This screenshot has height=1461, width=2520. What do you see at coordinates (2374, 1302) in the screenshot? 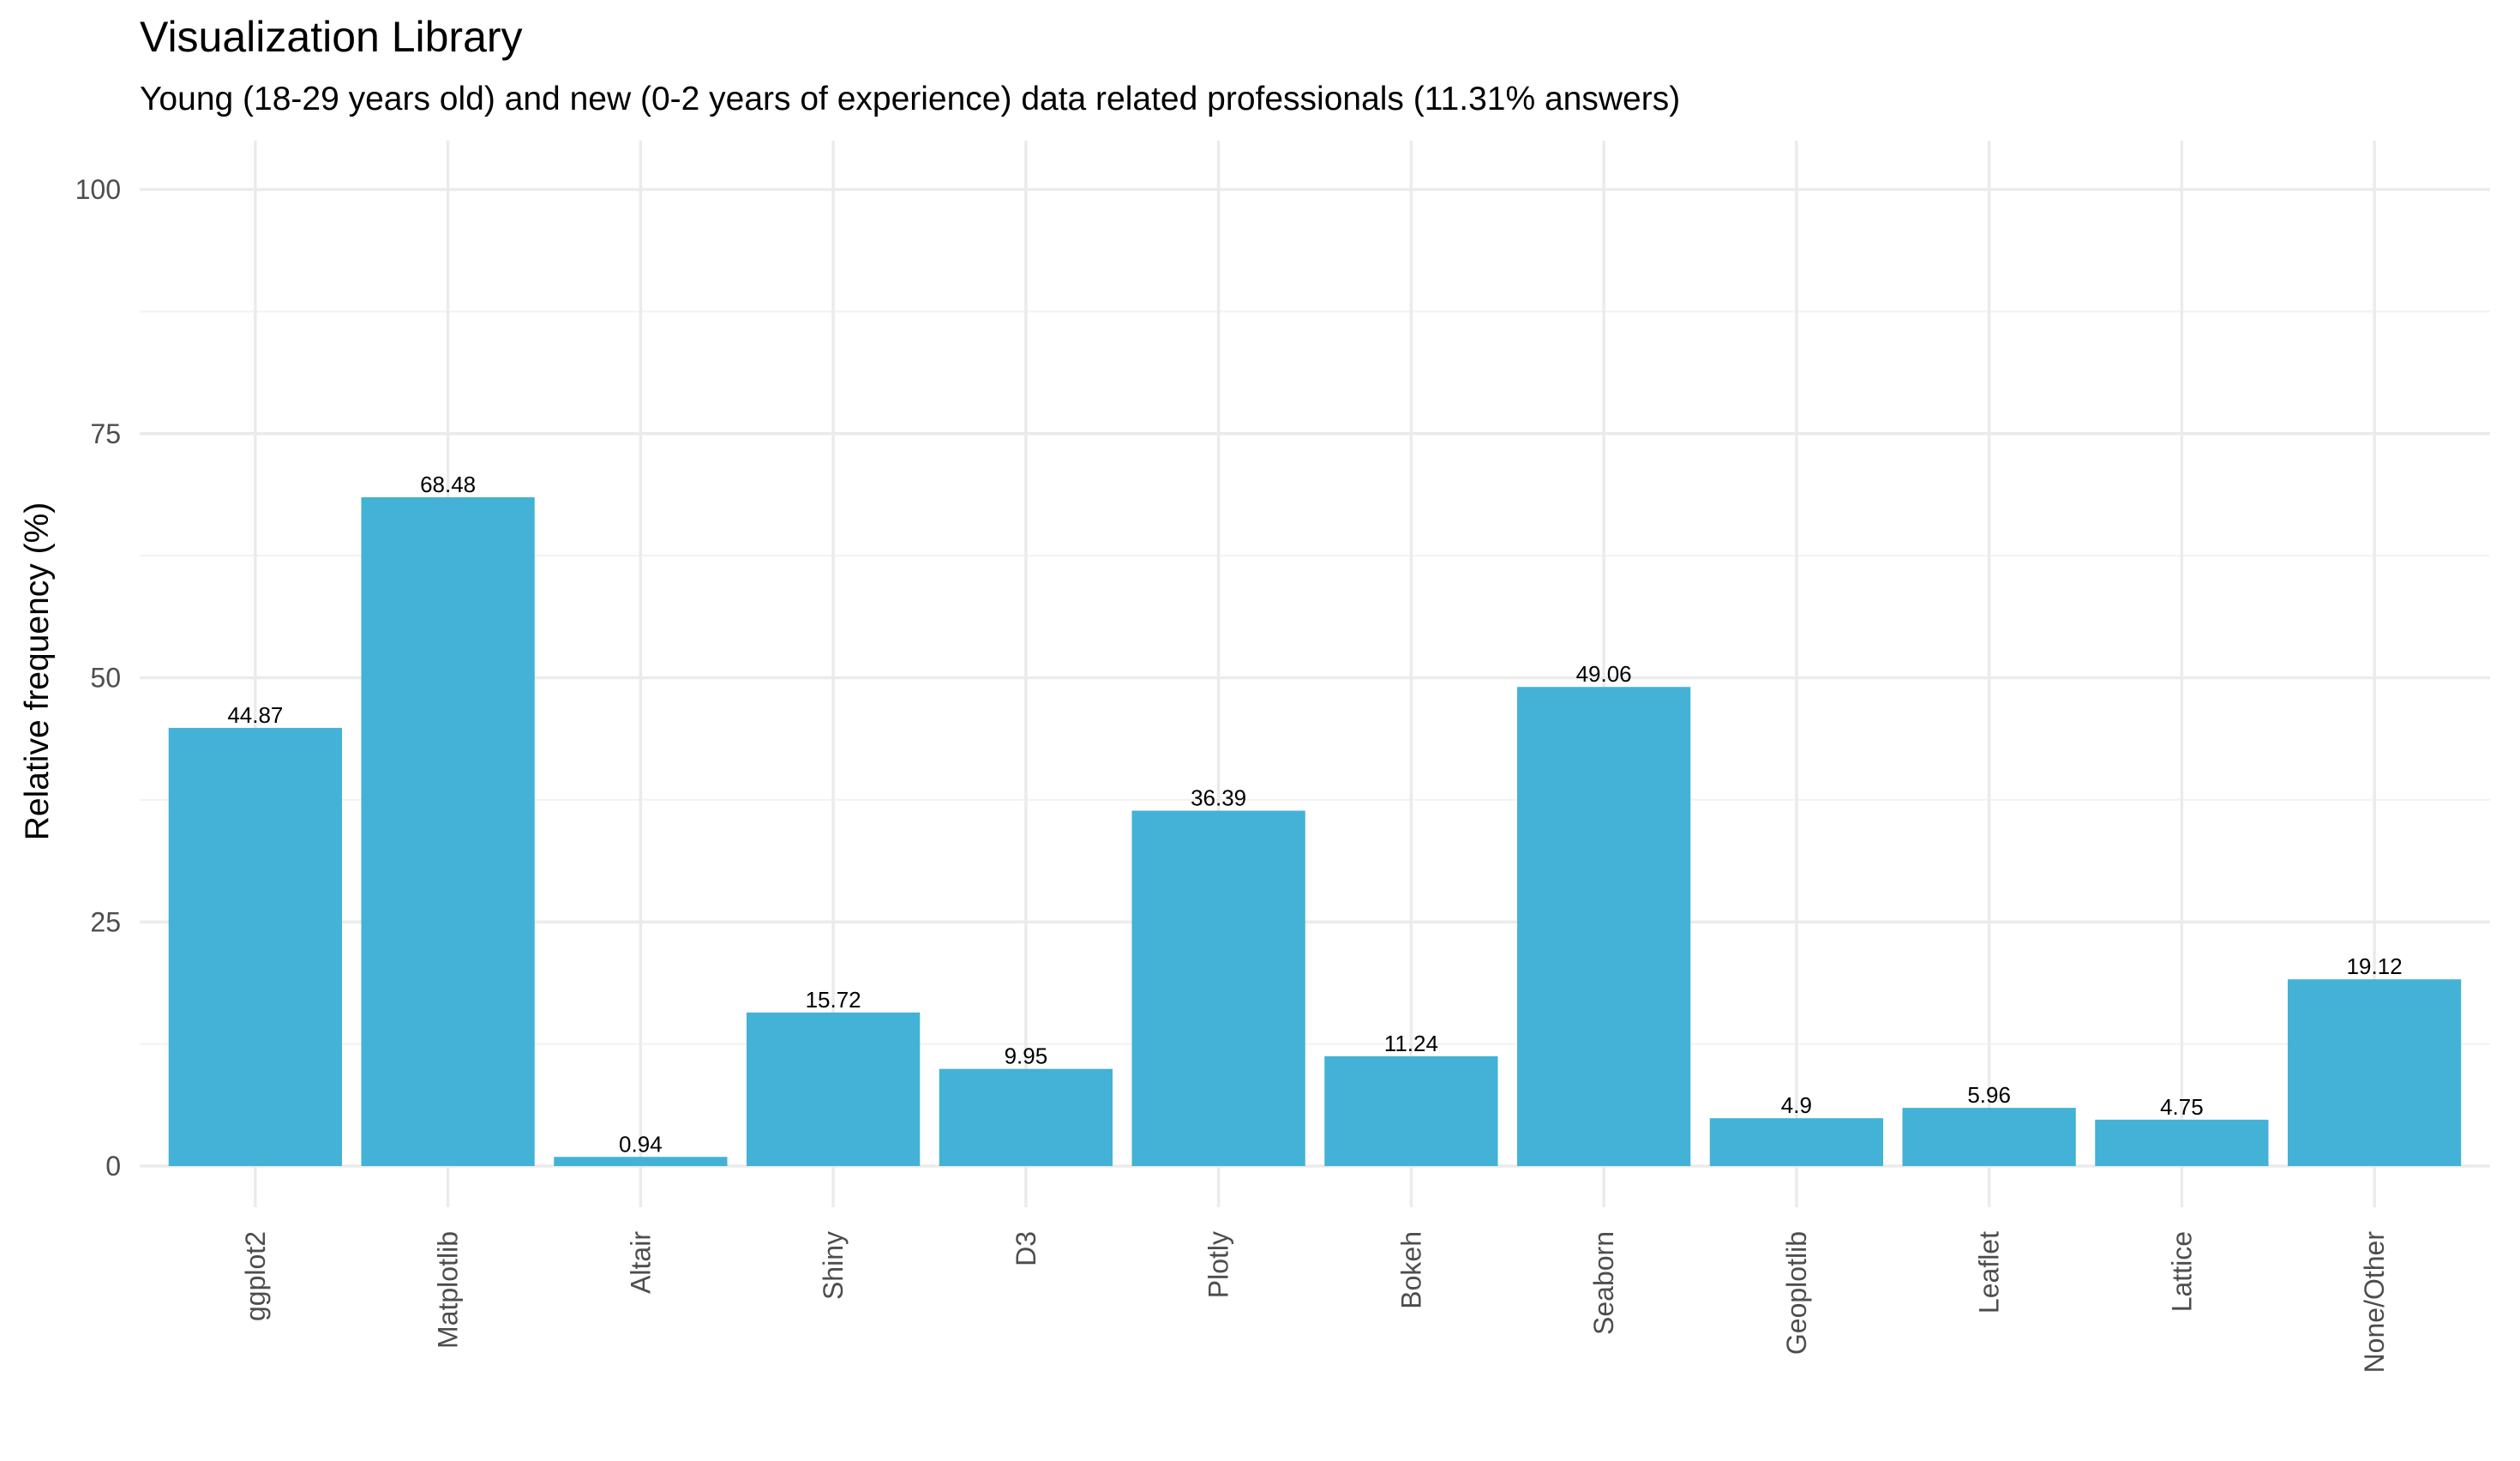
I see `x-tick-label: None/Other` at bounding box center [2374, 1302].